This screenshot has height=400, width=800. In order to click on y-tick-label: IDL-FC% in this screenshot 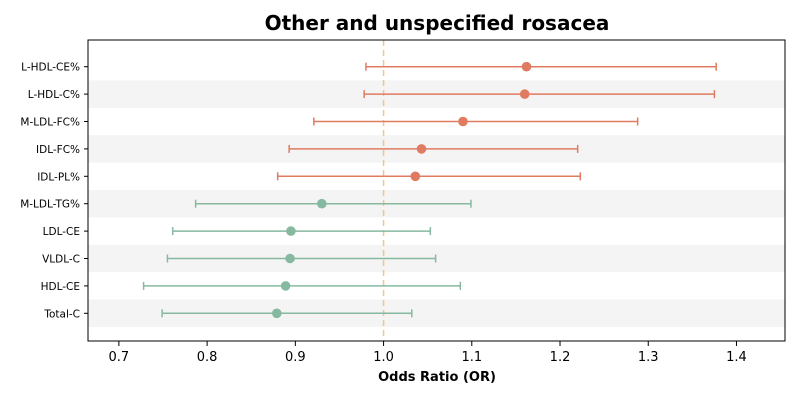, I will do `click(58, 150)`.